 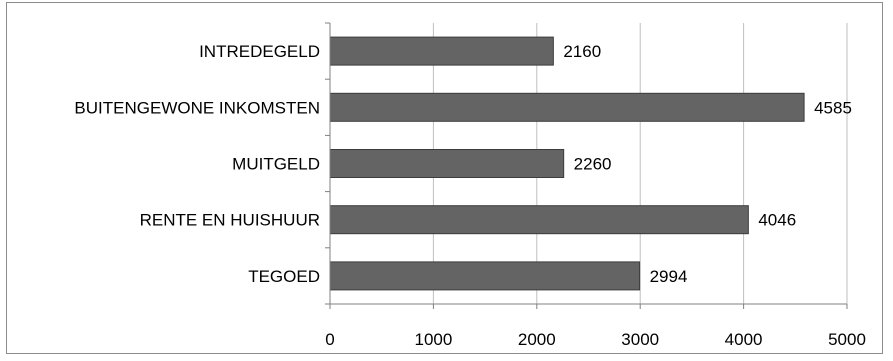 What do you see at coordinates (640, 339) in the screenshot?
I see `x-tick-label-3: 3000` at bounding box center [640, 339].